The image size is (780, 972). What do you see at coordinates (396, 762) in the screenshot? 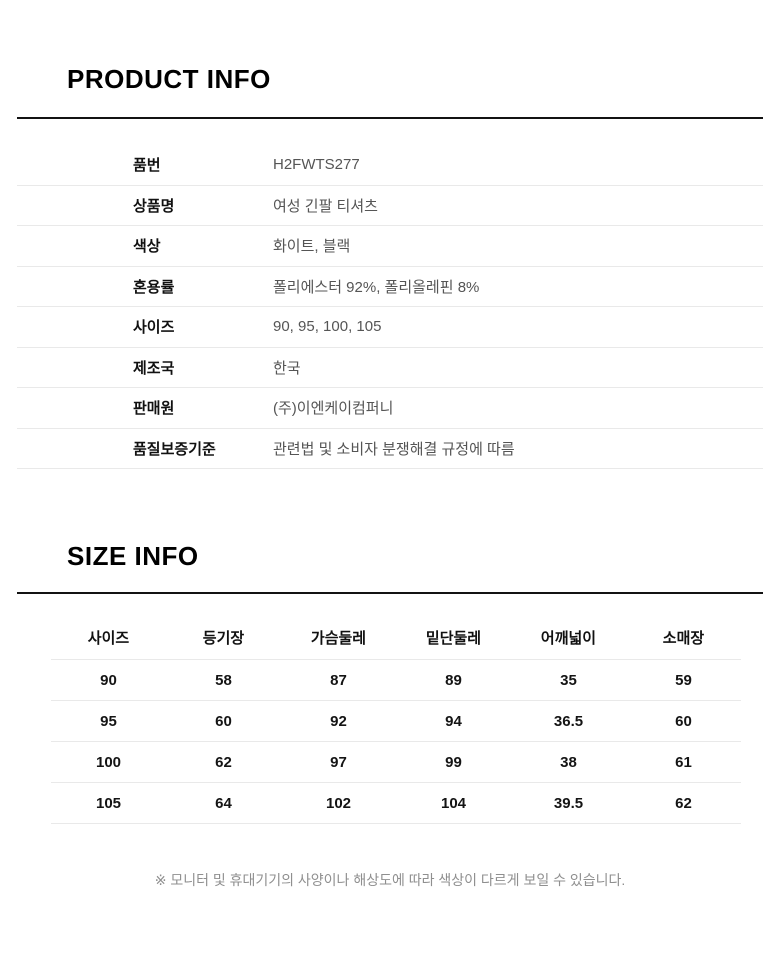
I see `size-table-row: 100 62 97 99 38 61` at bounding box center [396, 762].